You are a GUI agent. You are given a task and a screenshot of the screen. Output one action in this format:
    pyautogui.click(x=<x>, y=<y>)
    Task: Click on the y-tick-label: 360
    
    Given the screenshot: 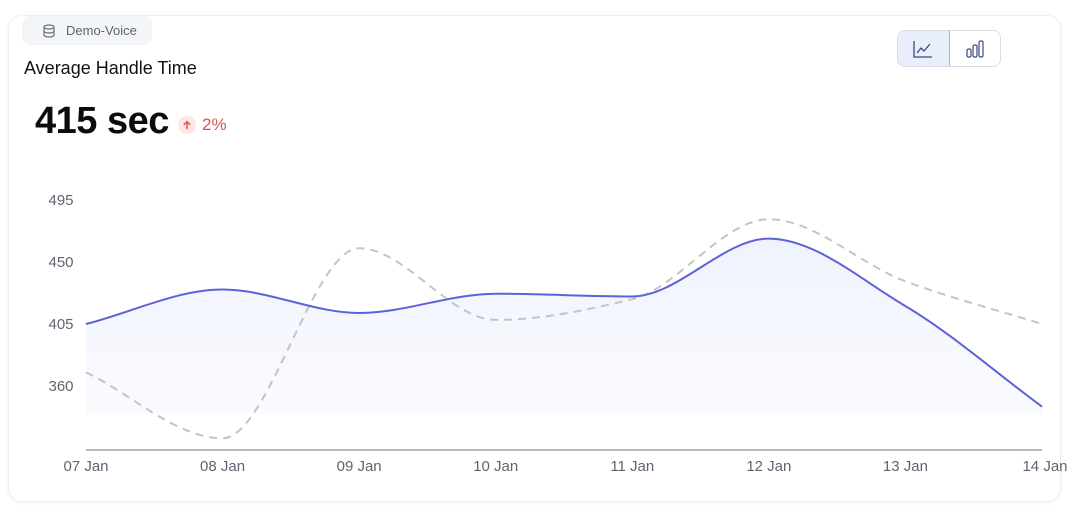 What is the action you would take?
    pyautogui.click(x=60, y=386)
    